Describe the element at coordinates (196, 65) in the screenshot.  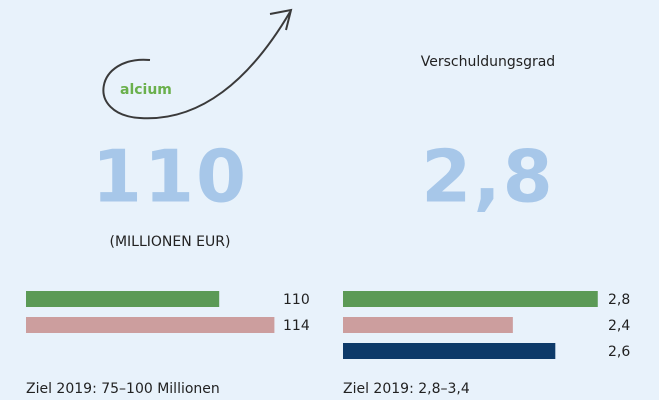
I see `logo-swoosh` at that location.